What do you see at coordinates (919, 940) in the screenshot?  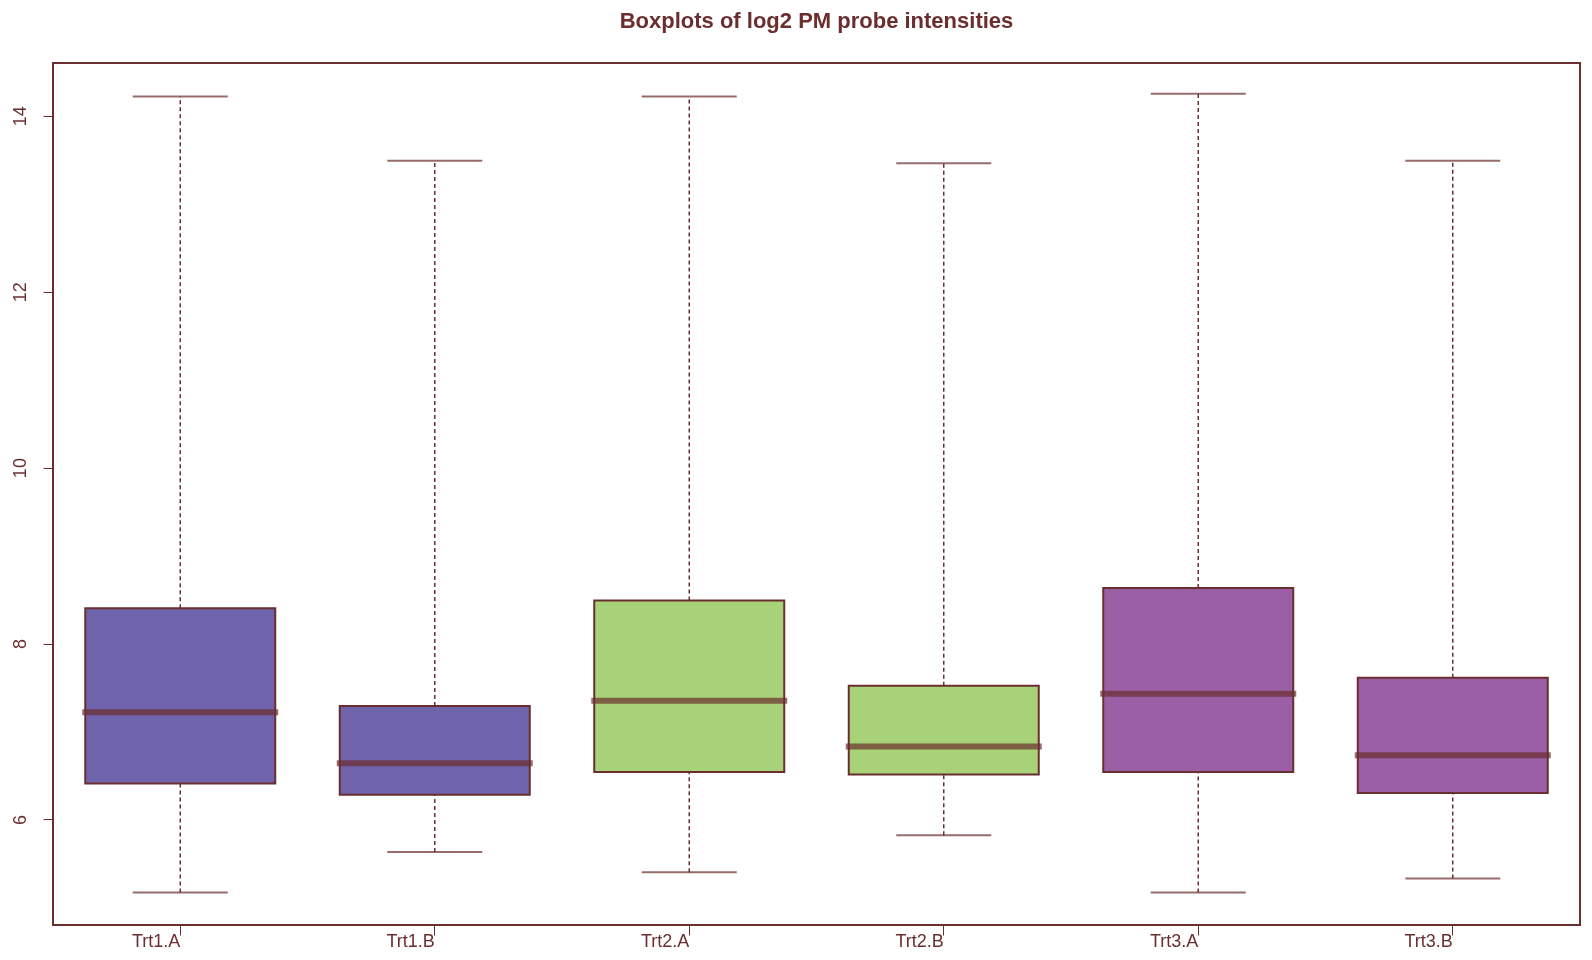 I see `x-tick-label: Trt2.B` at bounding box center [919, 940].